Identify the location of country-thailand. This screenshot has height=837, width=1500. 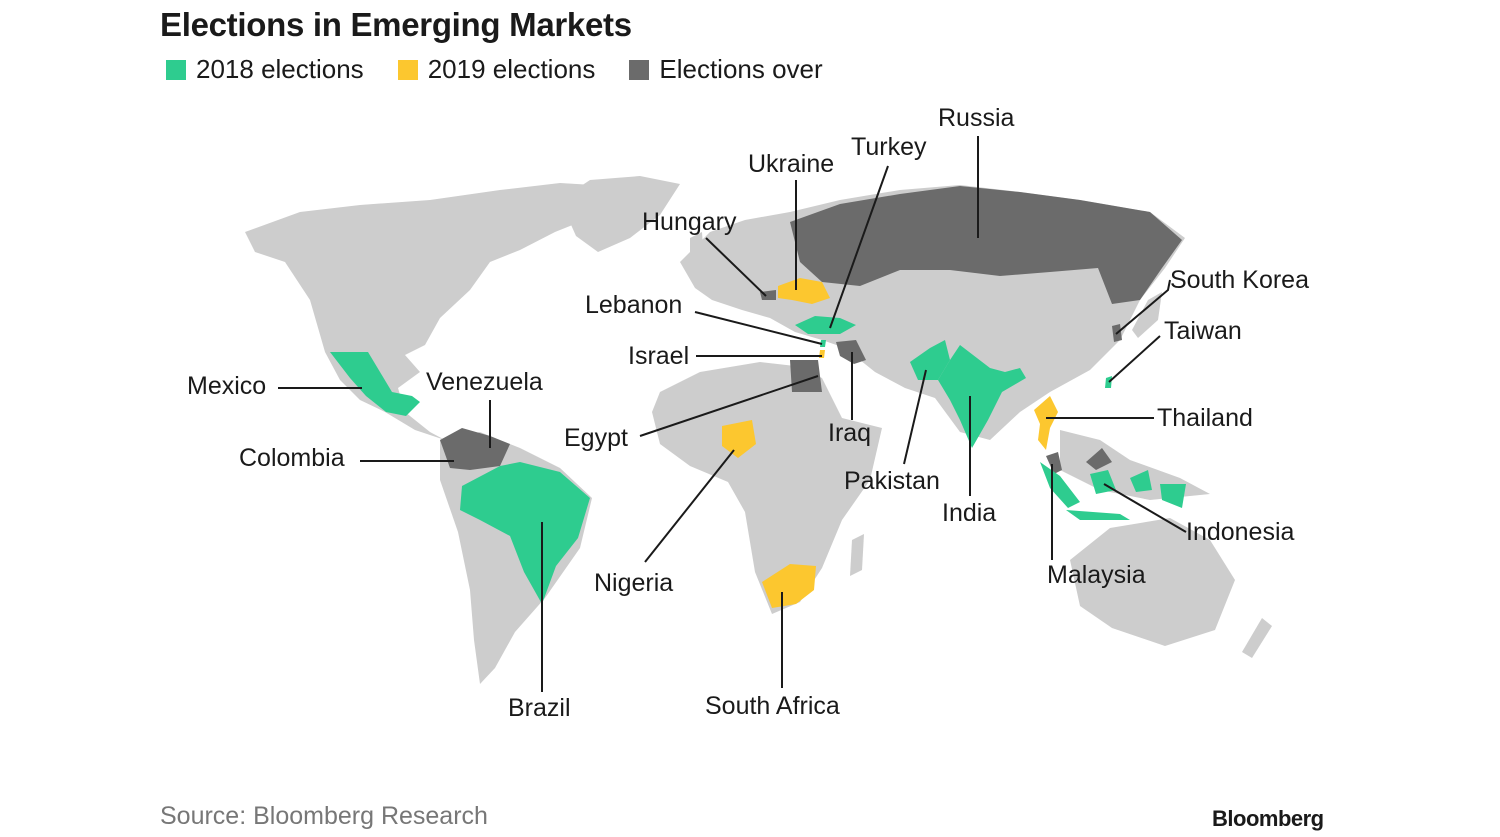
(1046, 423).